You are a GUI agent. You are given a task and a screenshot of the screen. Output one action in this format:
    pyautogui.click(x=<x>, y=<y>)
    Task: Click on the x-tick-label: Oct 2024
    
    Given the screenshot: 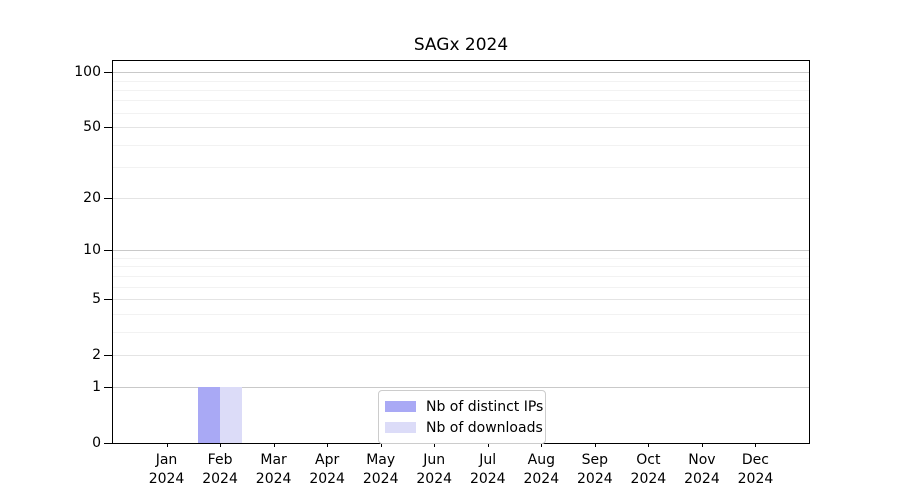 What is the action you would take?
    pyautogui.click(x=648, y=469)
    